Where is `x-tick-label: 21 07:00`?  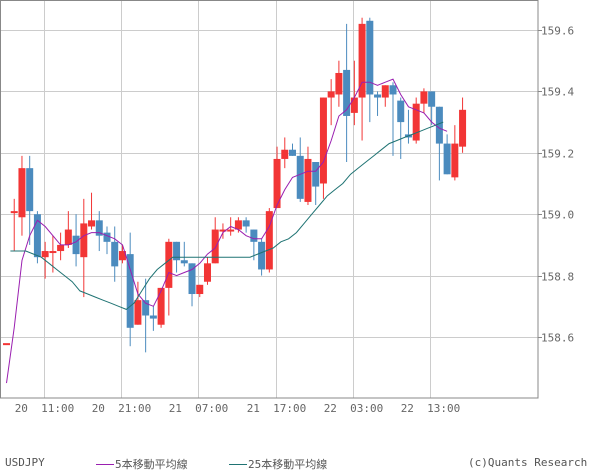 x-tick-label: 21 07:00 is located at coordinates (199, 408).